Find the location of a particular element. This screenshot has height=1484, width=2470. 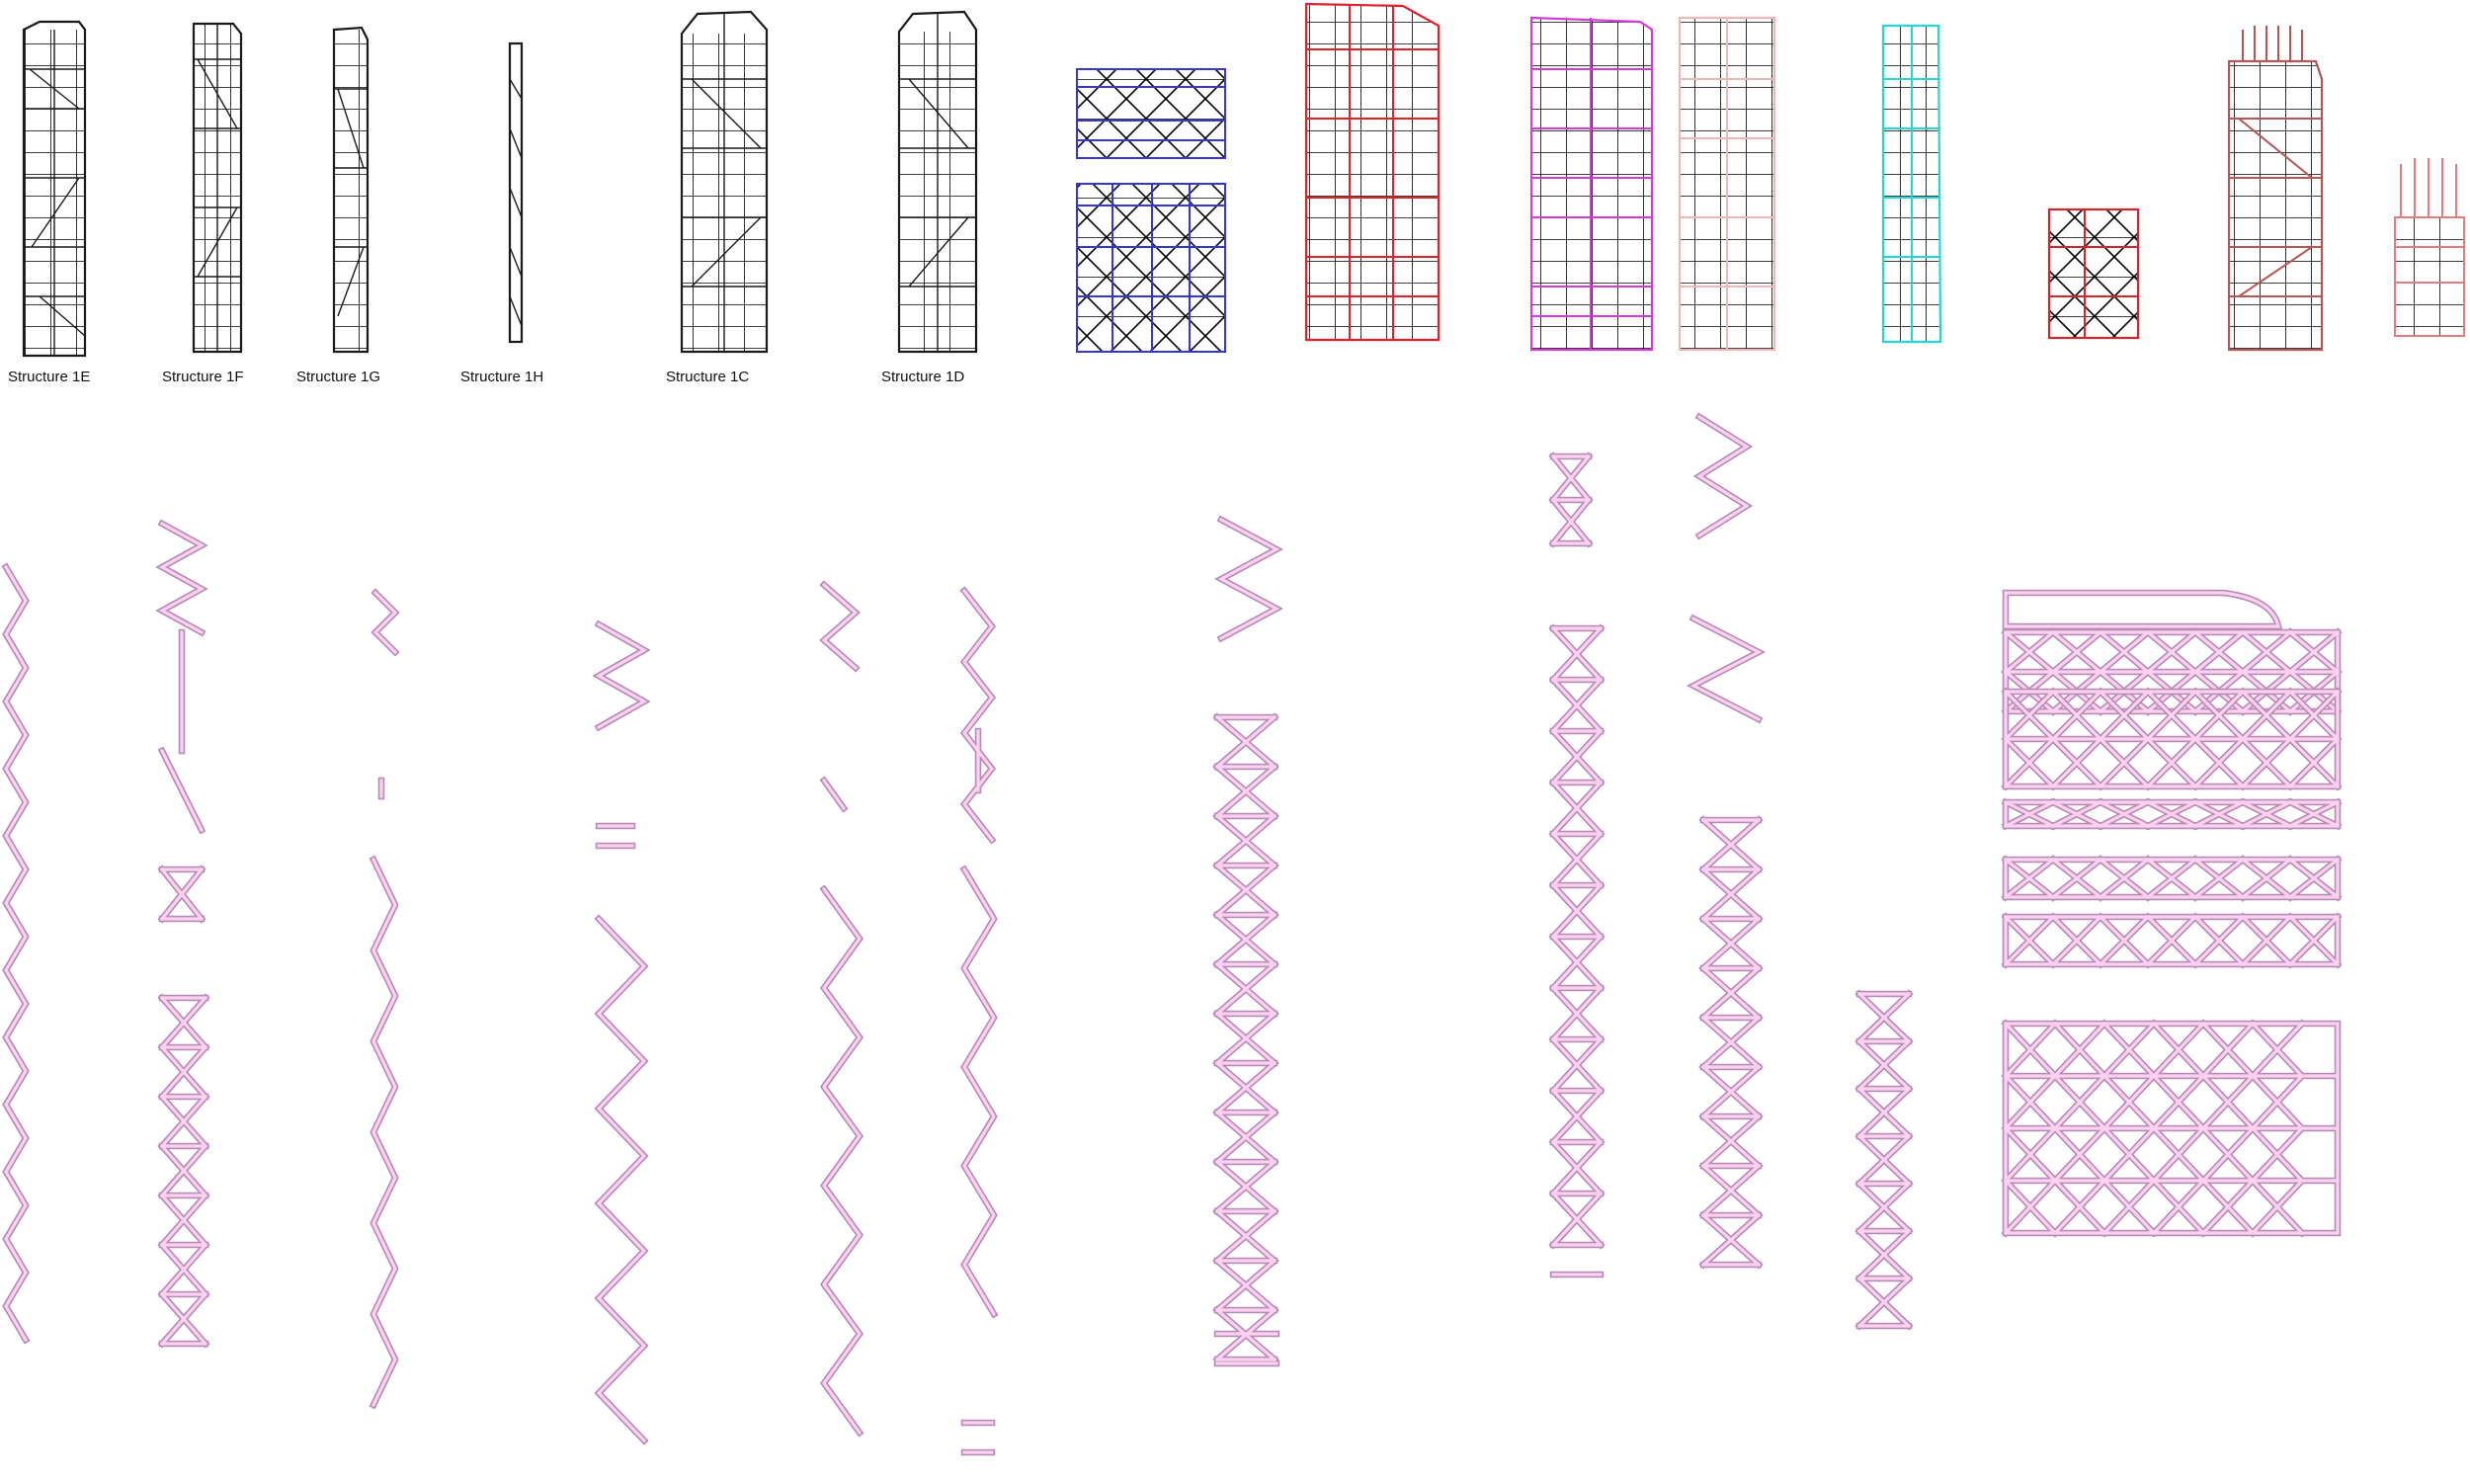

crimson-frame-structure is located at coordinates (2093, 273).